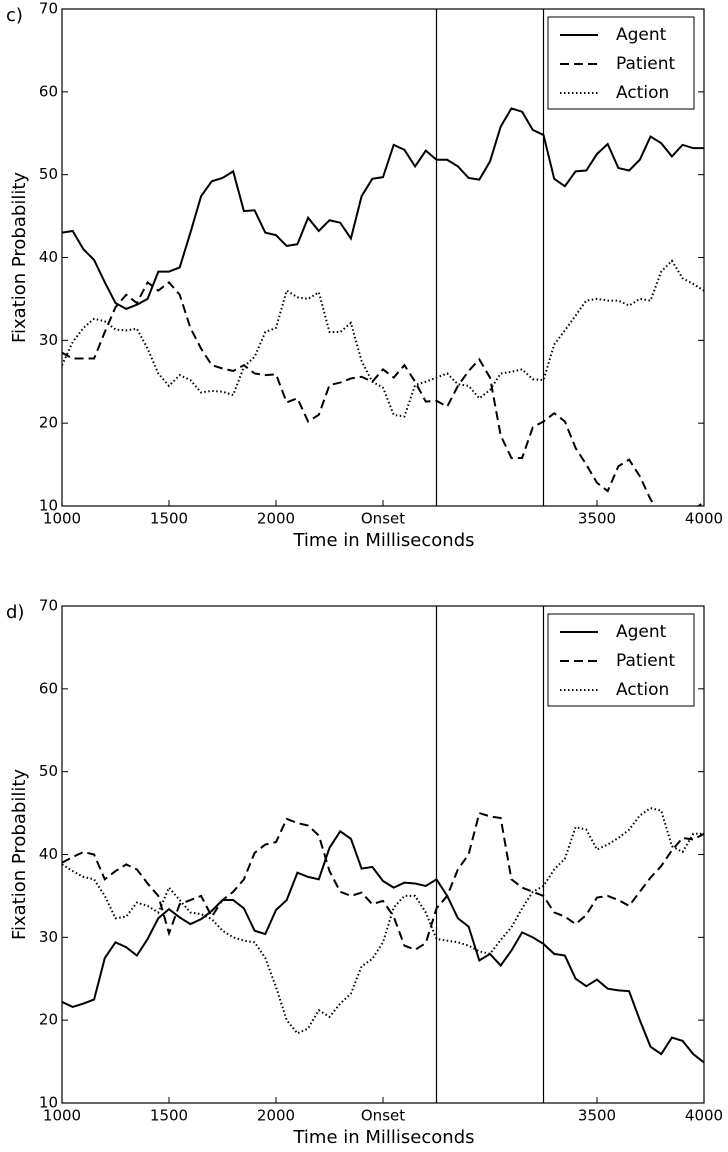 The image size is (728, 1152). What do you see at coordinates (14, 15) in the screenshot?
I see `panel-label: c)` at bounding box center [14, 15].